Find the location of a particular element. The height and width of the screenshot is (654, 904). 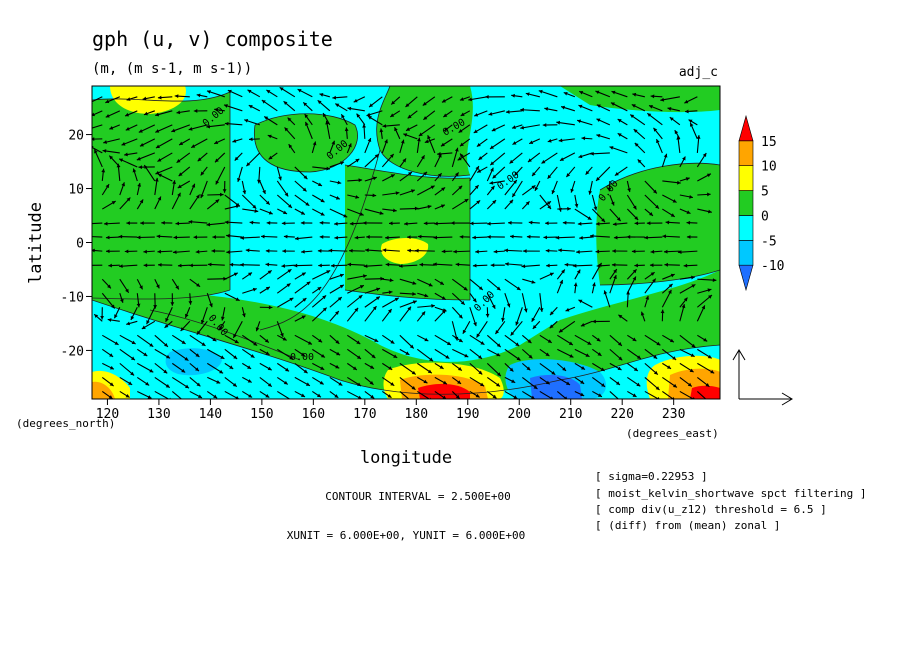

x-tick-label: 180 is located at coordinates (416, 414).